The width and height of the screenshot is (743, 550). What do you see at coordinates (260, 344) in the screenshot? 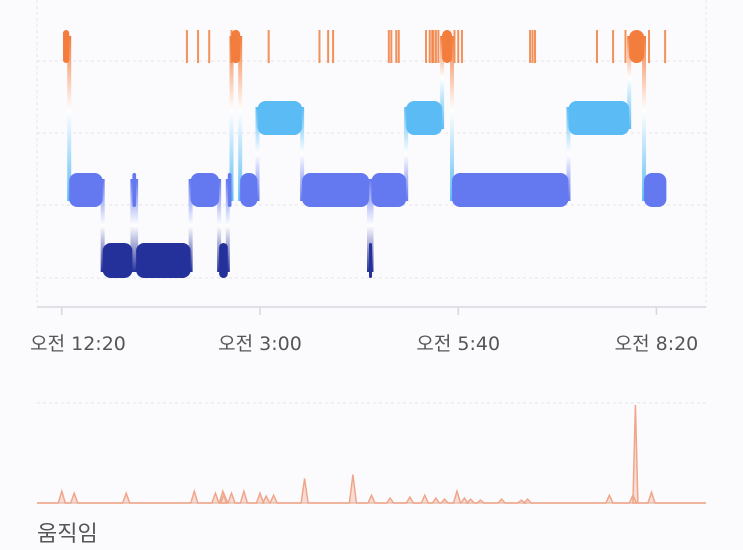
I see `x-tick-label-1: 오전 3:00` at bounding box center [260, 344].